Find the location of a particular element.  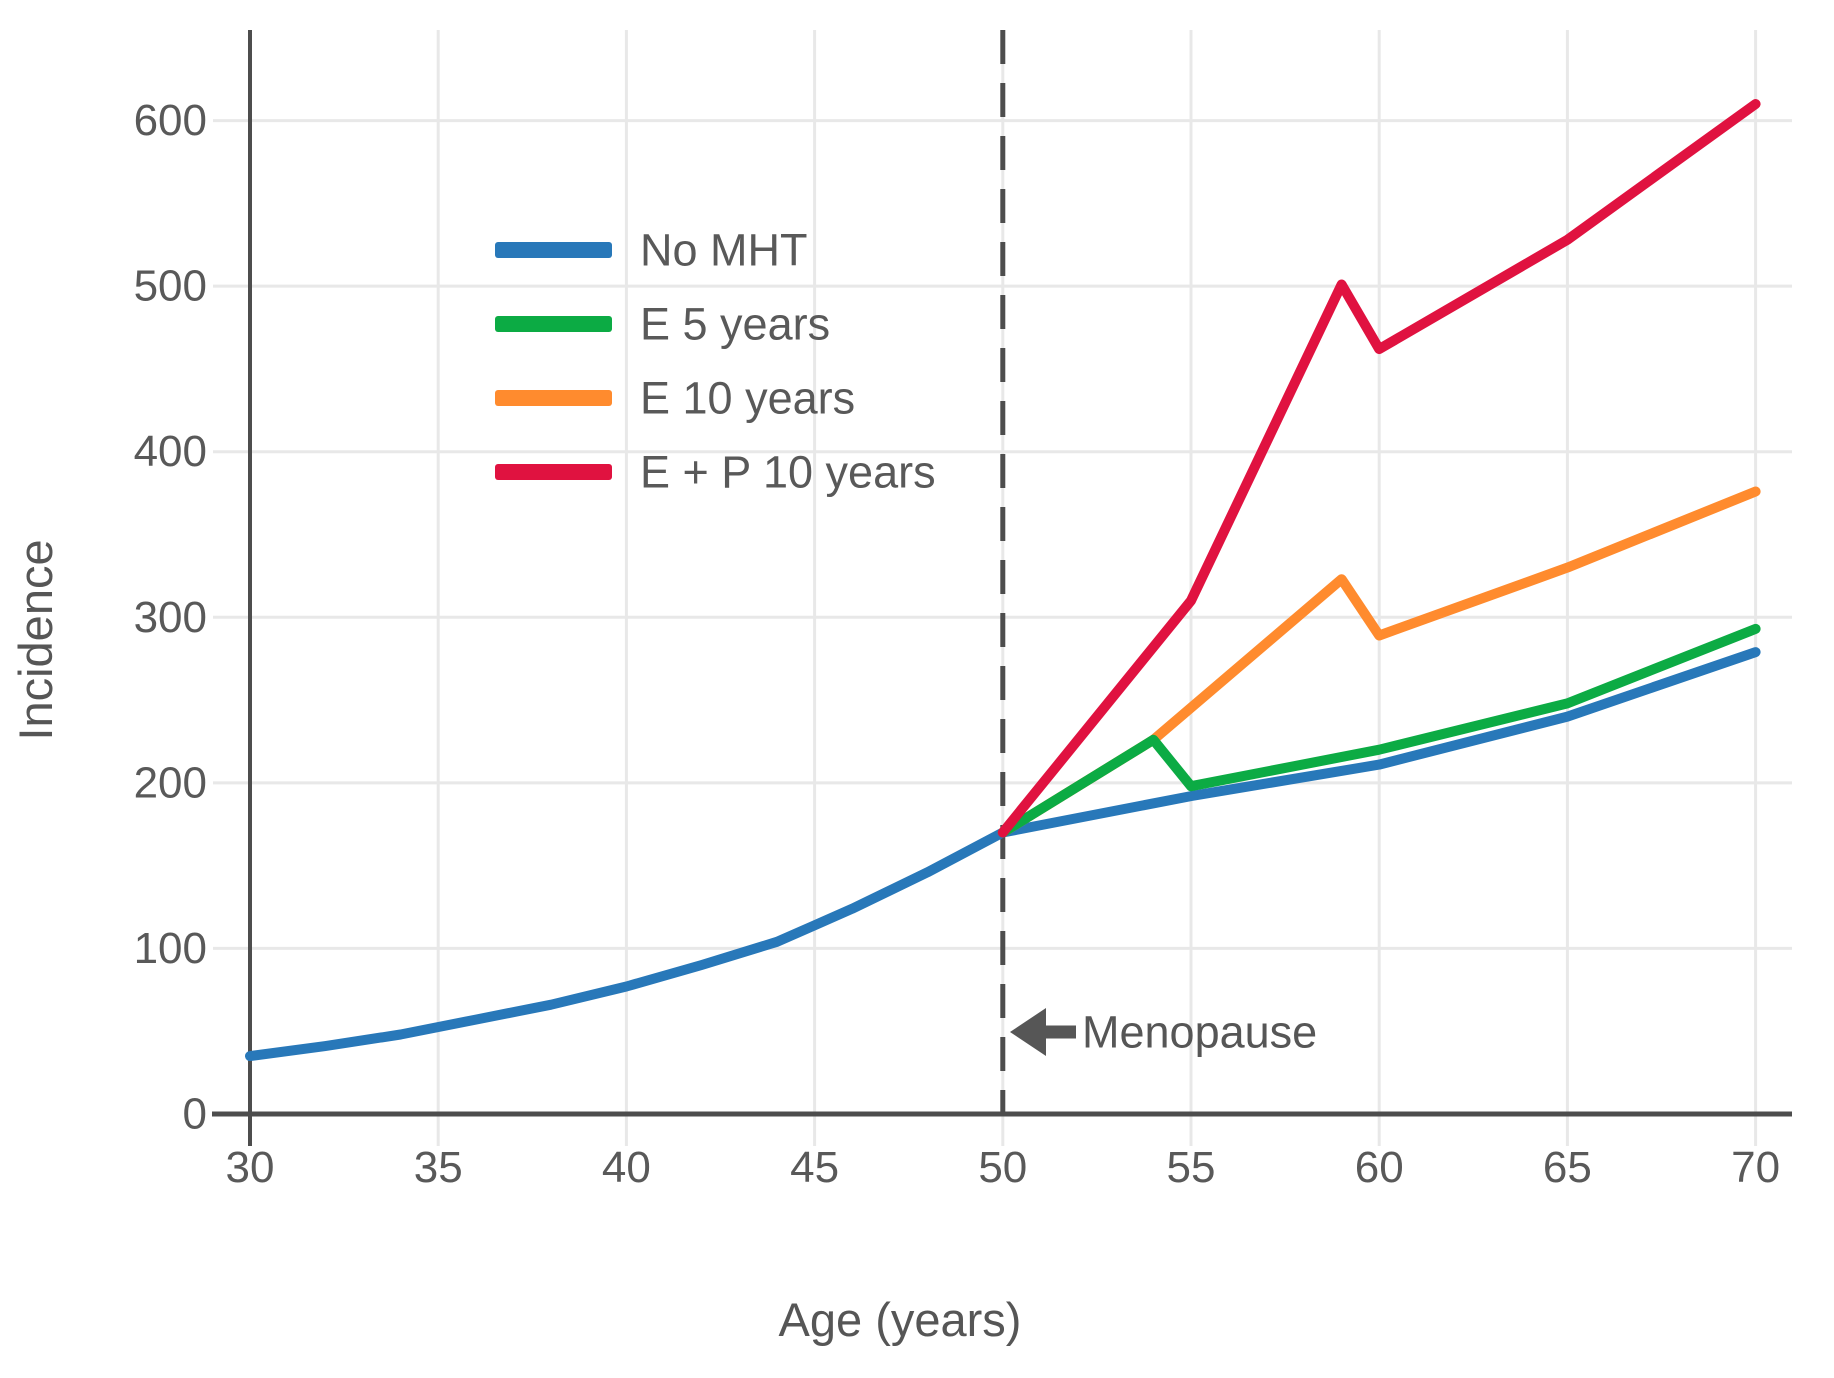

x-tick-label: 45 is located at coordinates (814, 1167).